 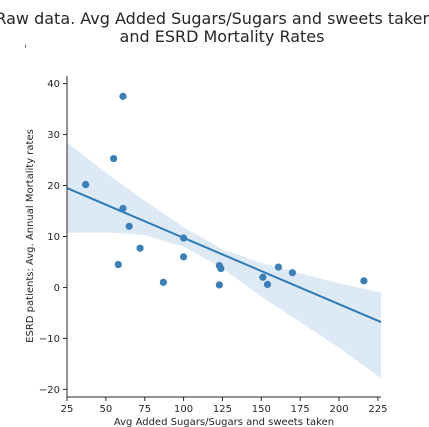 I want to click on x-tick-label: 200, so click(x=338, y=409).